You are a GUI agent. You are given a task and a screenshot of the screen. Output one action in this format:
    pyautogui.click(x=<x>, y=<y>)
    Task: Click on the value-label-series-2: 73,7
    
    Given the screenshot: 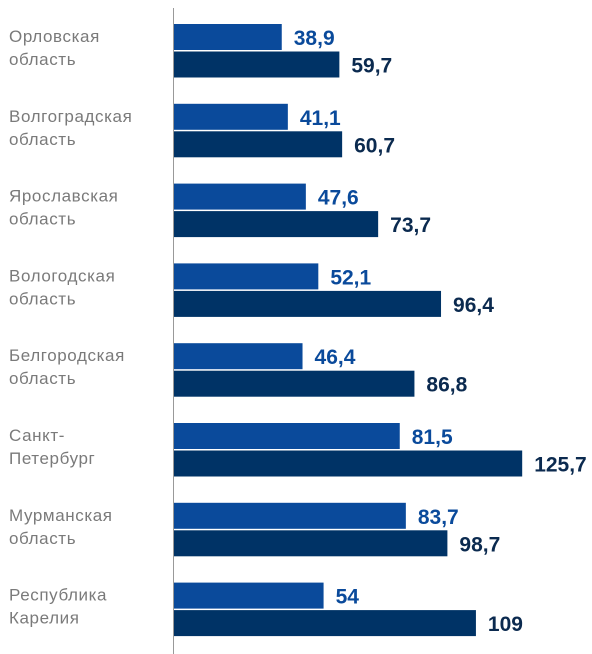 What is the action you would take?
    pyautogui.click(x=410, y=225)
    